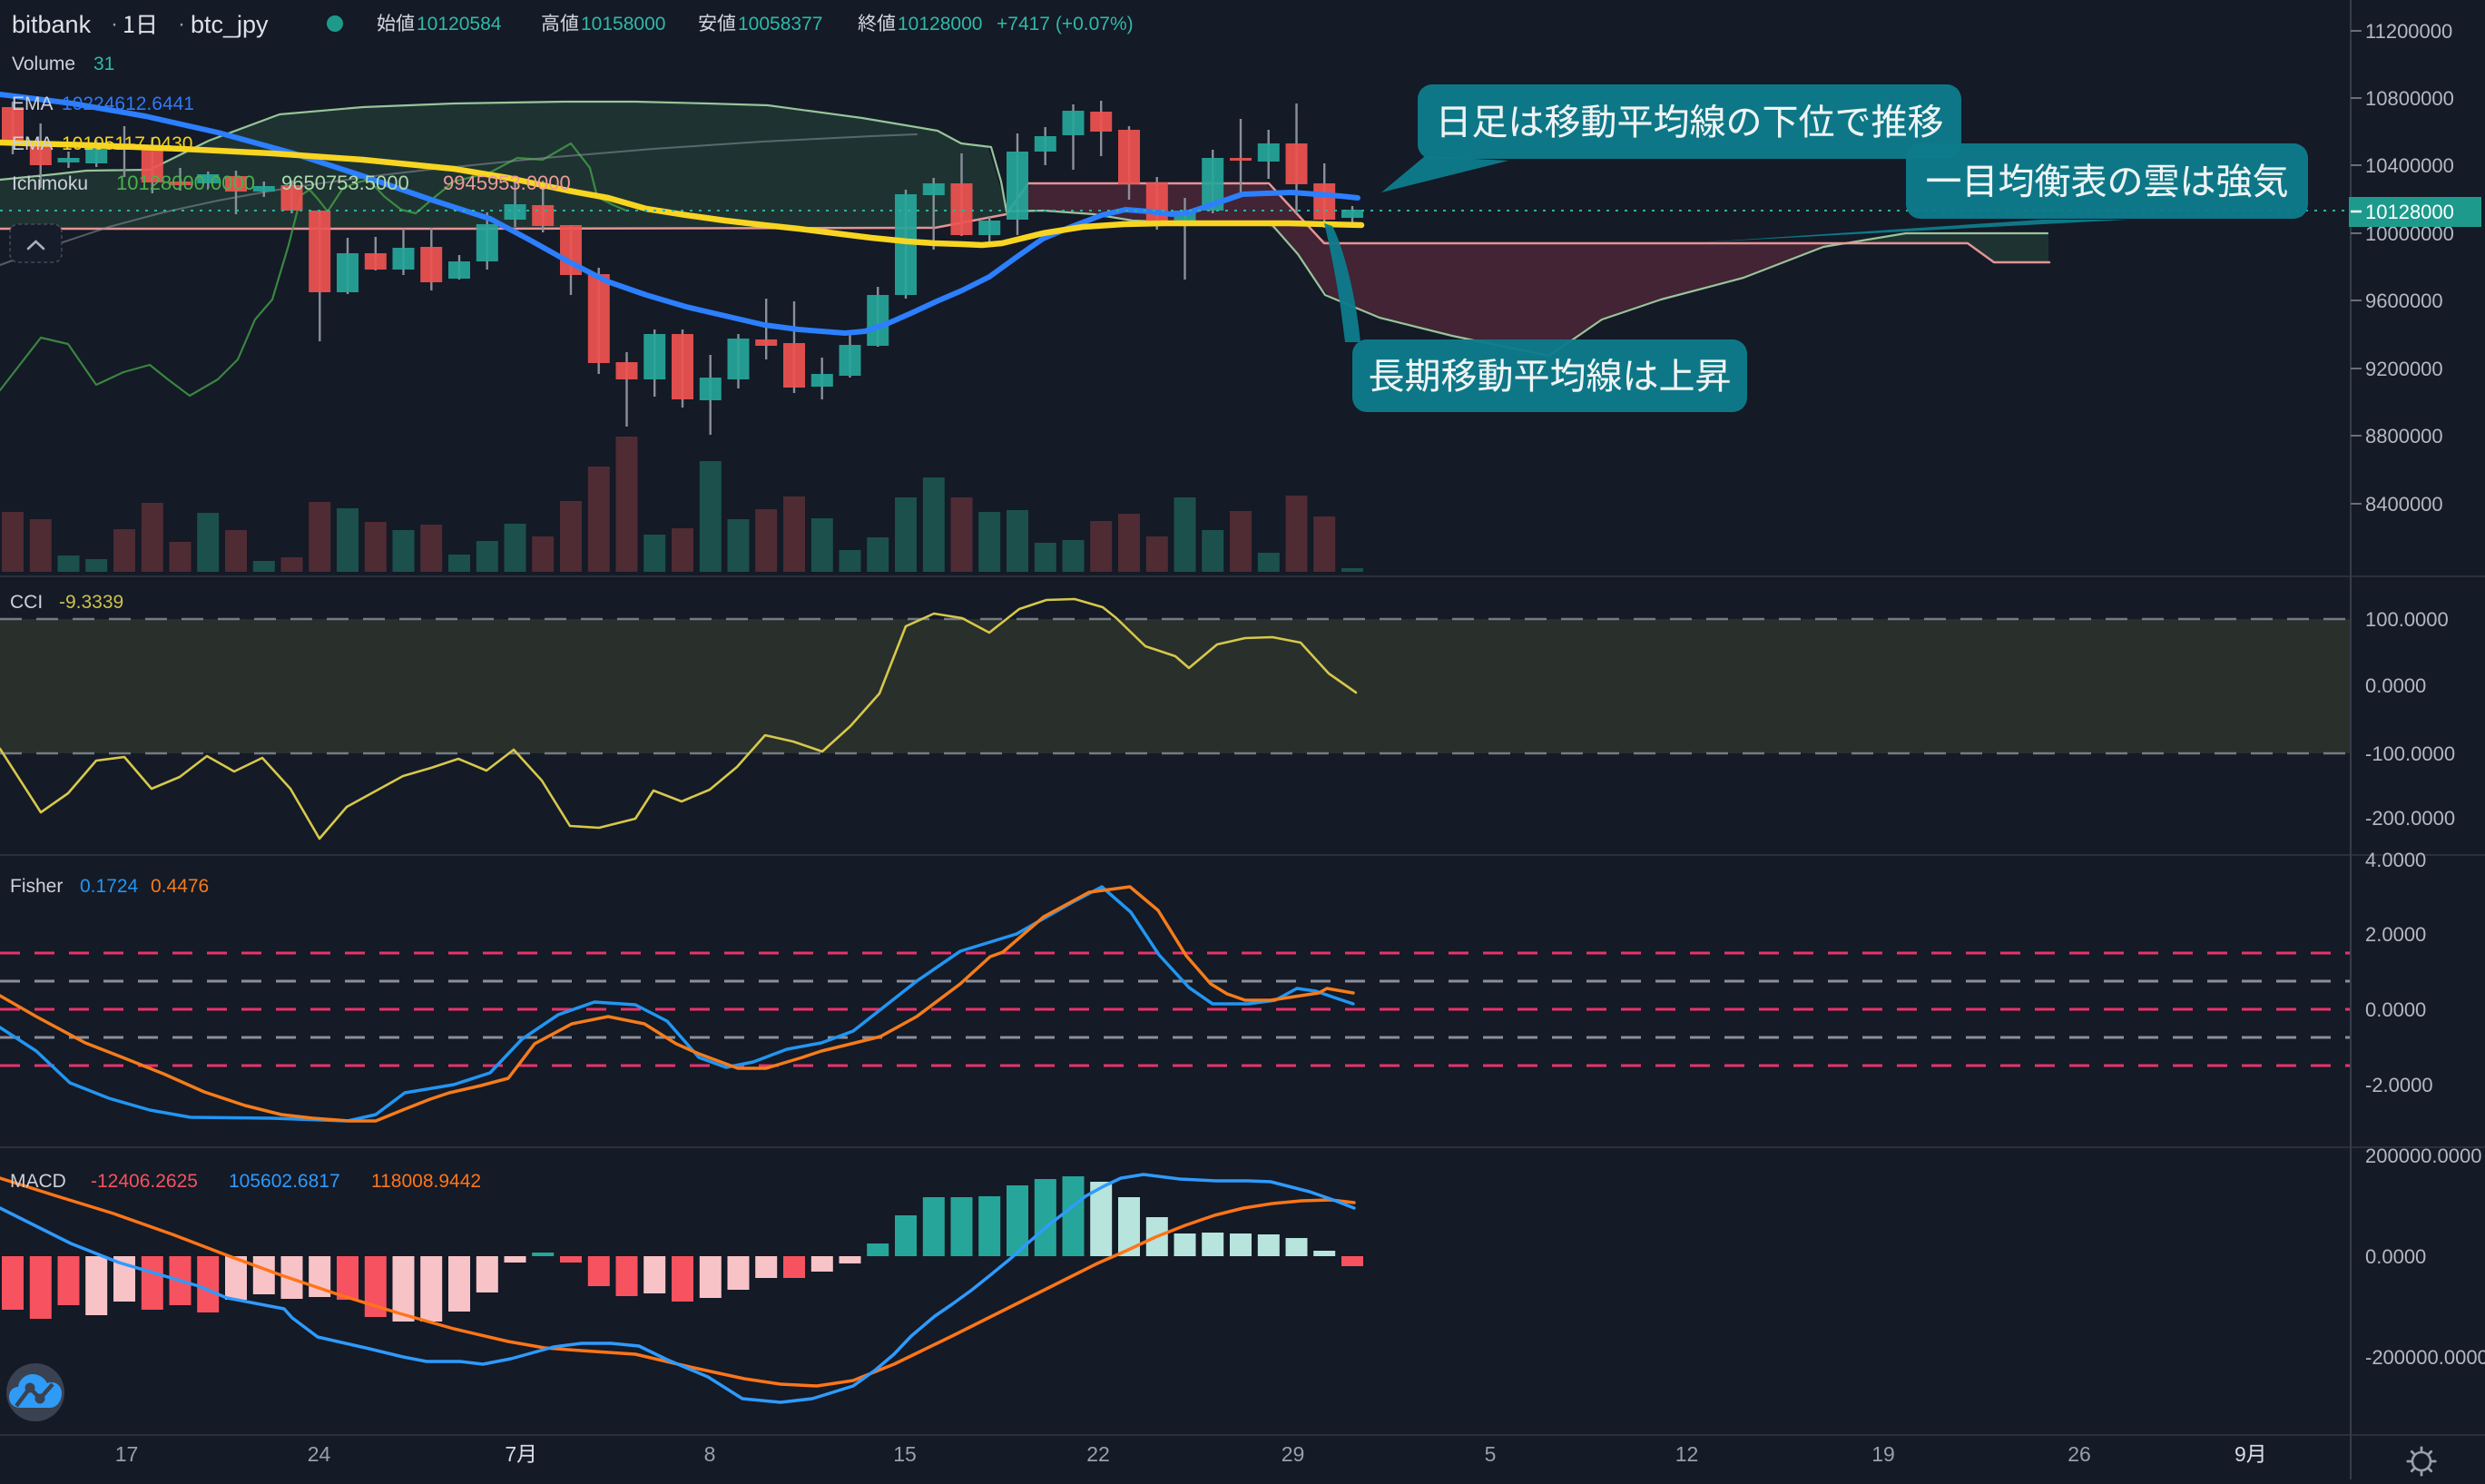 The image size is (2485, 1484). What do you see at coordinates (2423, 1156) in the screenshot?
I see `svg-text: 200000.0000` at bounding box center [2423, 1156].